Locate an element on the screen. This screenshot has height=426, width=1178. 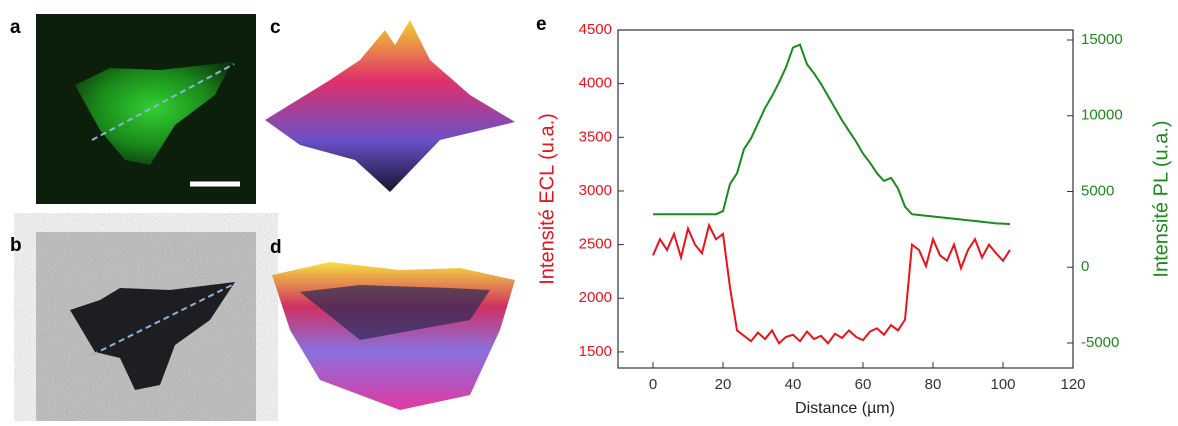
y-tick-label: 3500 is located at coordinates (595, 136).